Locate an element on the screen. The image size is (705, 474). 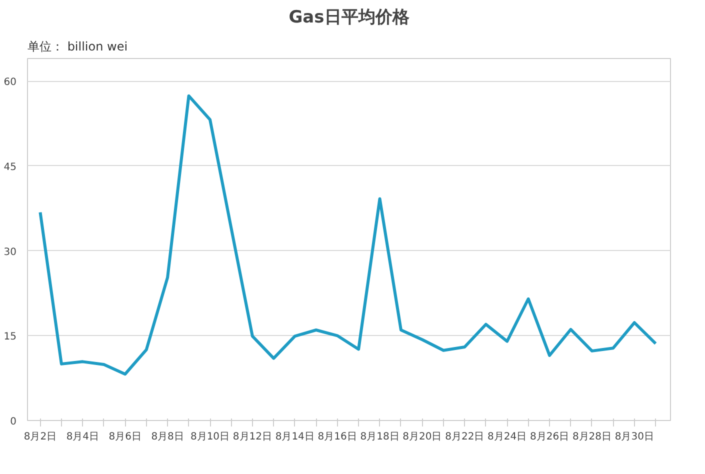
y-tick-label: 60 is located at coordinates (10, 82).